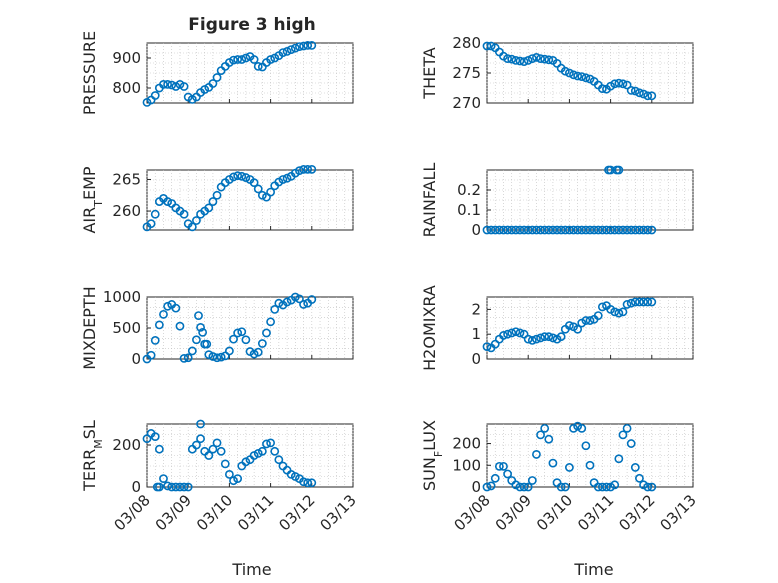 This screenshot has width=778, height=583. I want to click on grid-lines, so click(590, 73).